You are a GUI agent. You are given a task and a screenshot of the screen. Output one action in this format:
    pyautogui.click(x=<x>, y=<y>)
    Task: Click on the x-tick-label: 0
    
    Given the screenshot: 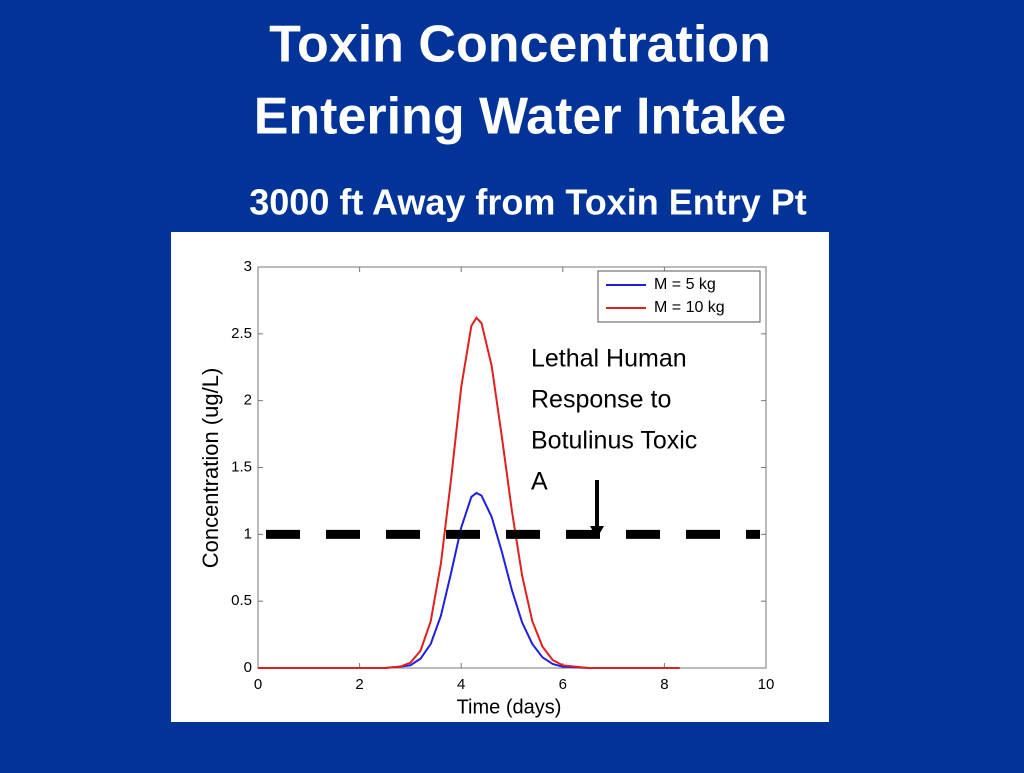 What is the action you would take?
    pyautogui.click(x=258, y=684)
    